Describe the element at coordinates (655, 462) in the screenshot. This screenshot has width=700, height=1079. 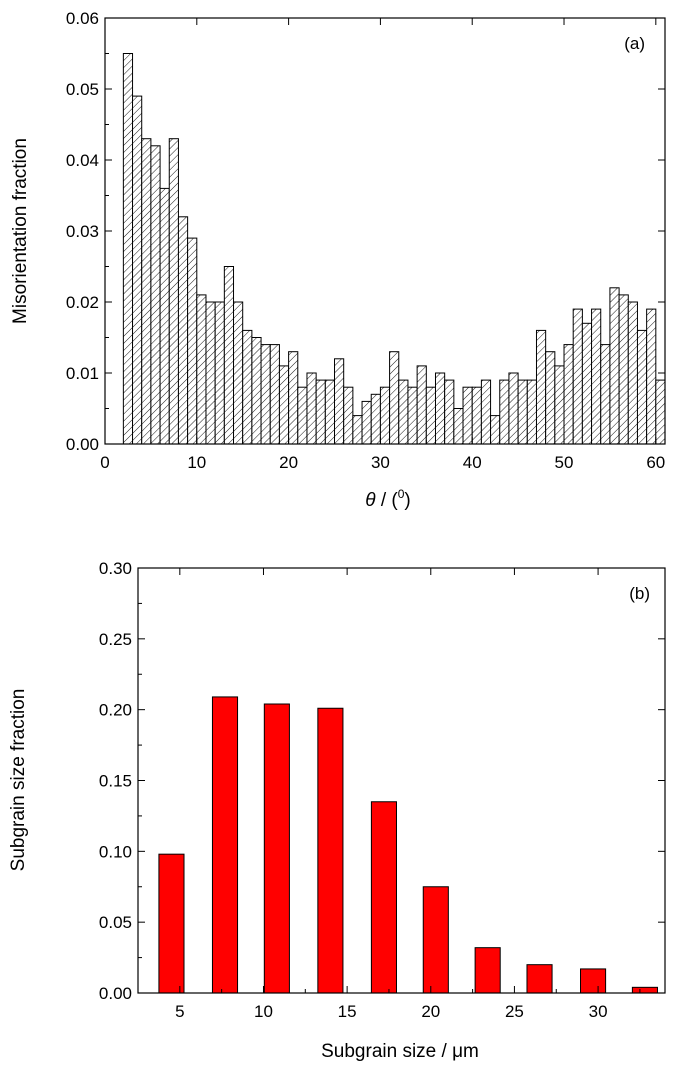
I see `x-tick-label-a: 60` at that location.